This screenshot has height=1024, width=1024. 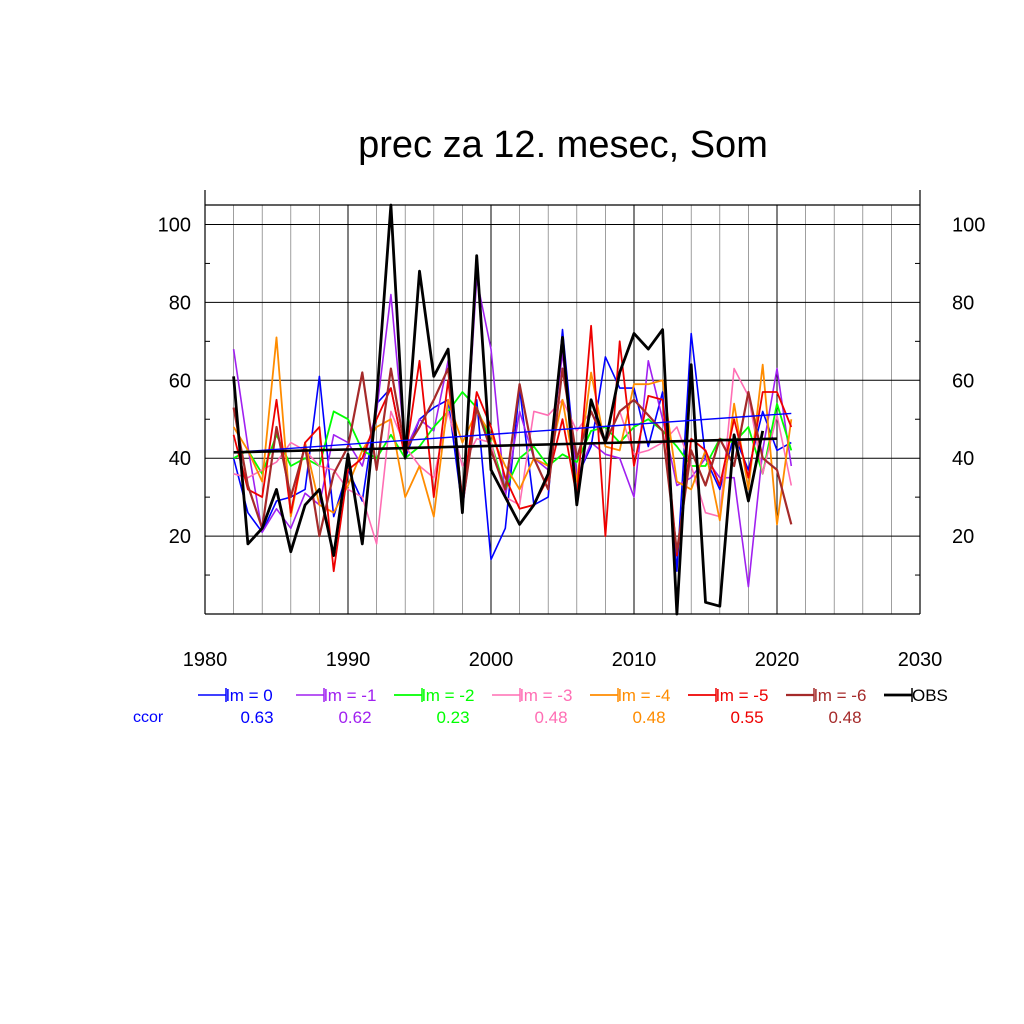 I want to click on legend-label: OBS, so click(x=930, y=695).